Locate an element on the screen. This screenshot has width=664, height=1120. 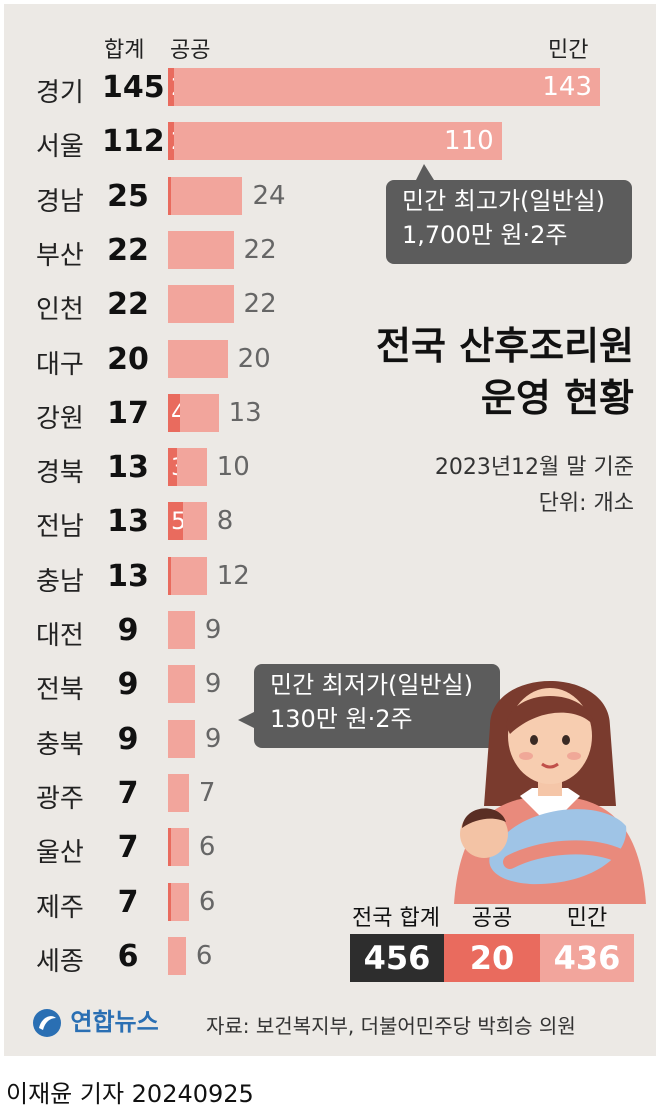
unit-note: 단위: 개소 is located at coordinates (586, 503).